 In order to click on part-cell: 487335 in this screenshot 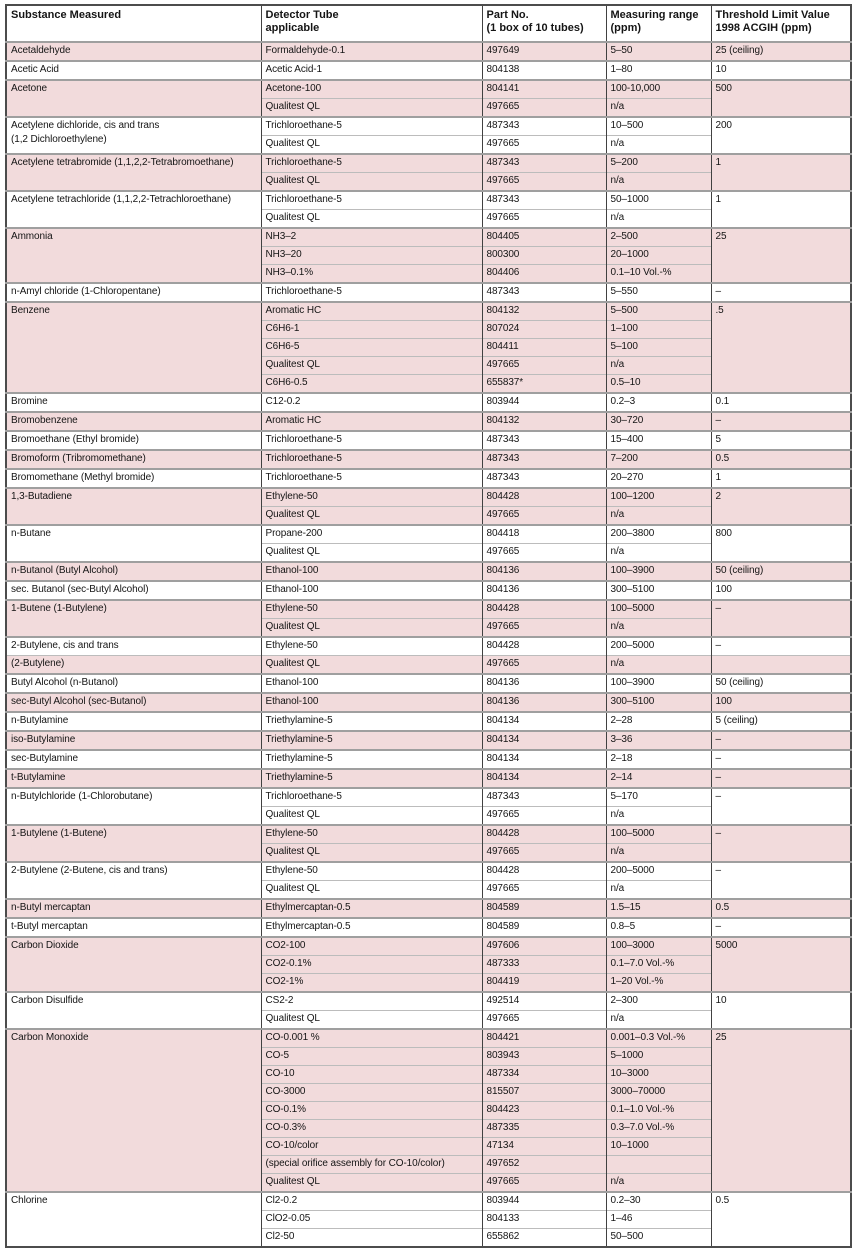, I will do `click(543, 1128)`.